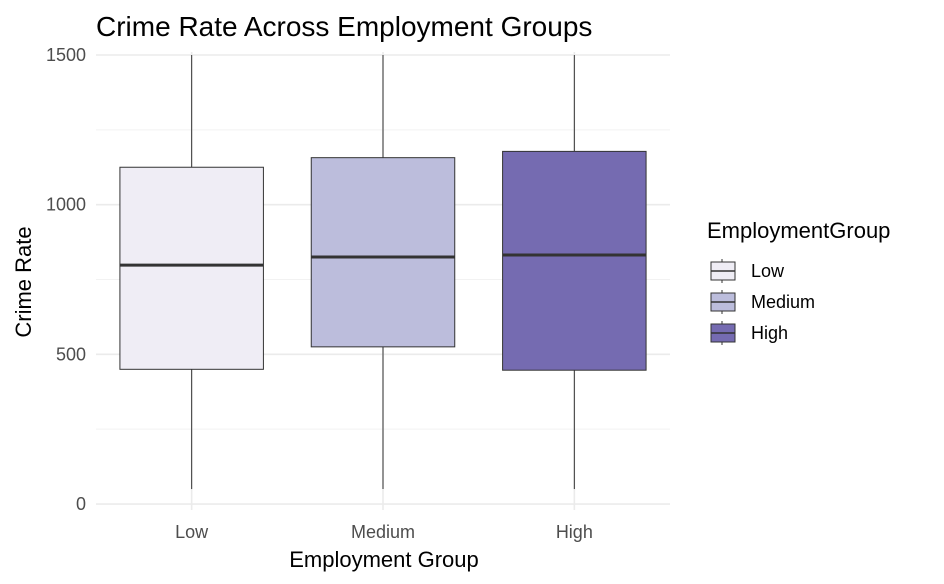 The height and width of the screenshot is (584, 944). Describe the element at coordinates (384, 559) in the screenshot. I see `x-axis-title: Employment Group` at that location.